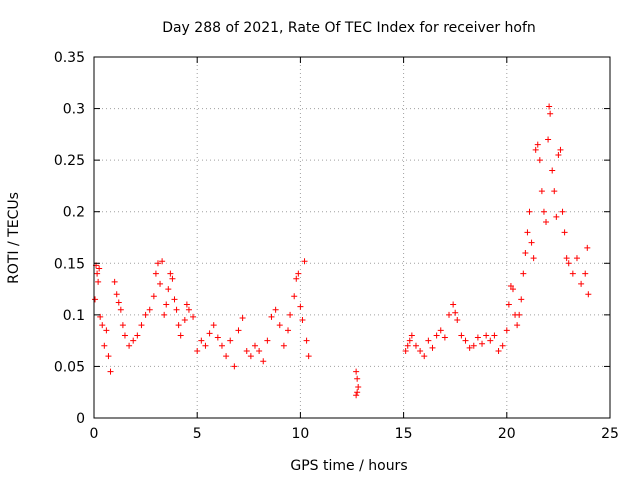  Describe the element at coordinates (14, 238) in the screenshot. I see `y-axis-label: ROTI / TECUs` at that location.